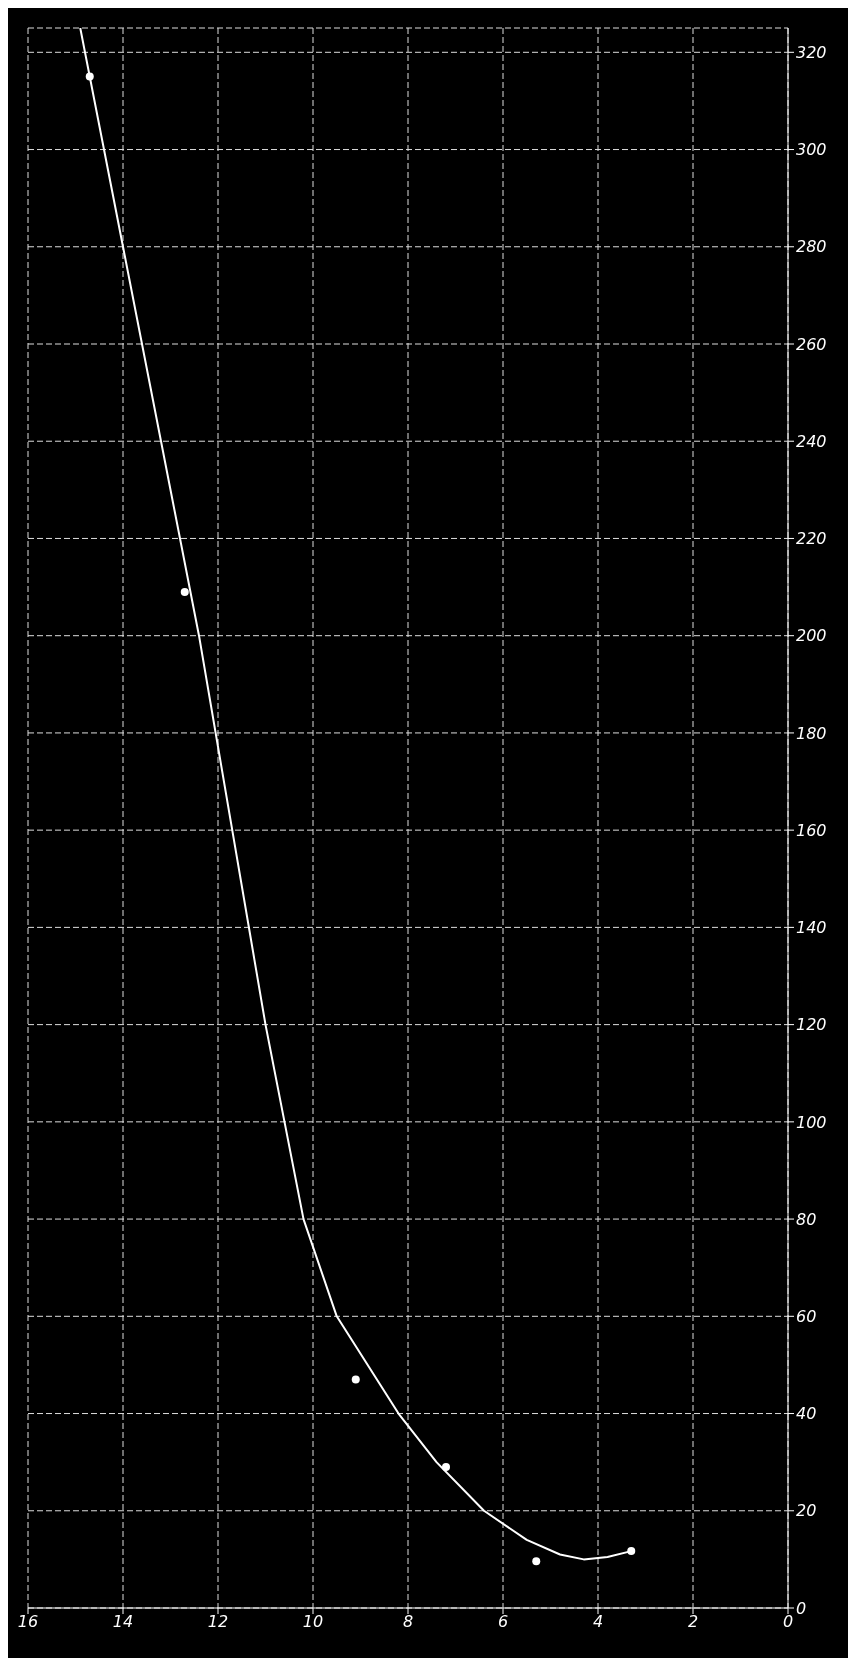  Describe the element at coordinates (218, 1622) in the screenshot. I see `x-tick-label: 12` at that location.